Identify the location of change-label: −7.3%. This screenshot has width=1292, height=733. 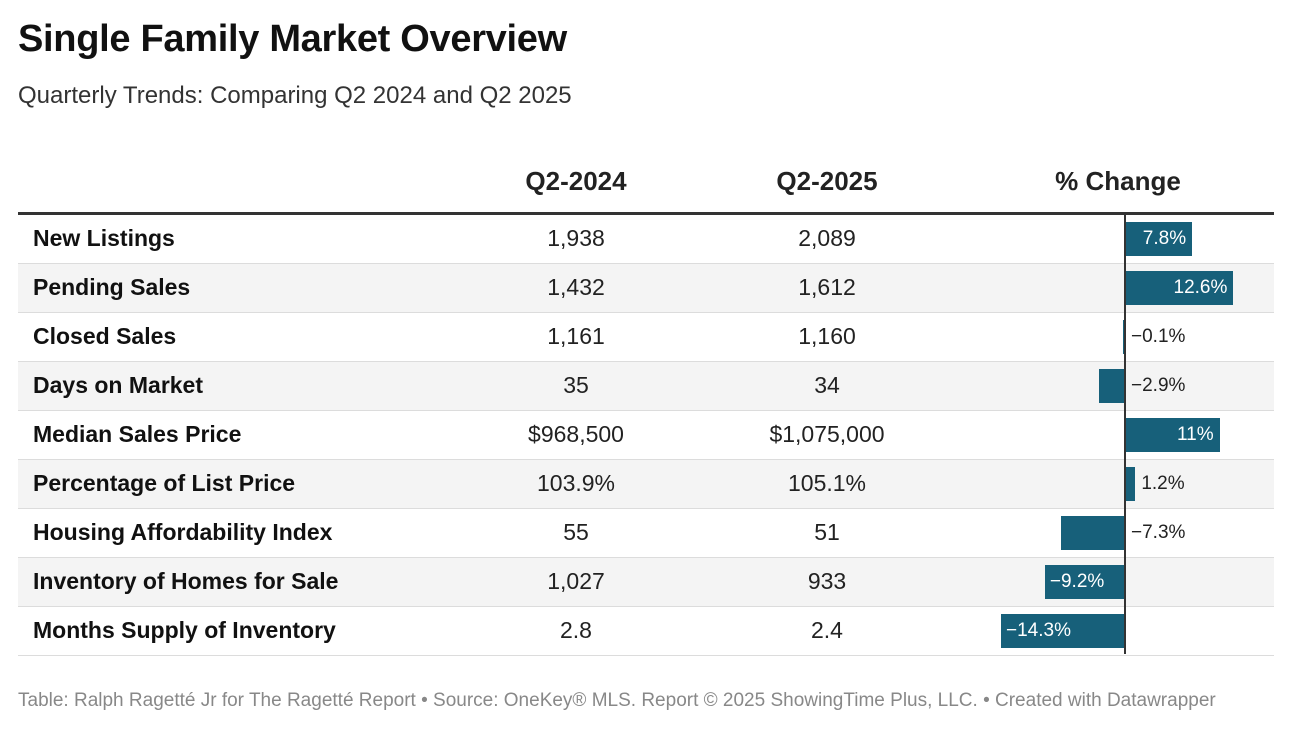
(1158, 532).